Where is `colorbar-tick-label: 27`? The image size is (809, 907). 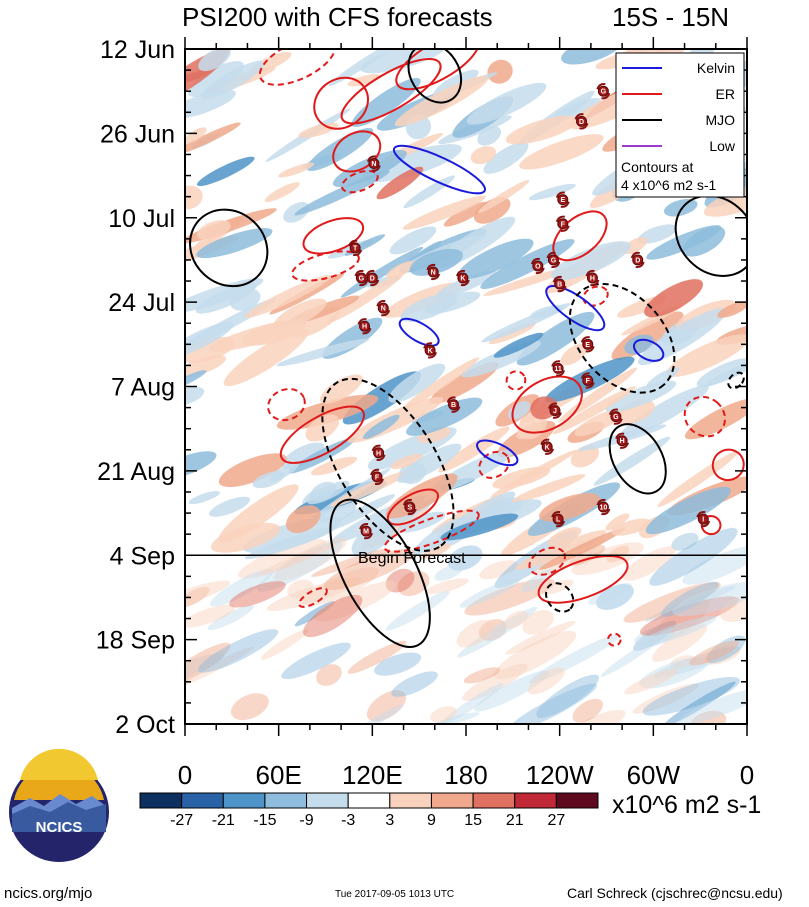 colorbar-tick-label: 27 is located at coordinates (556, 820).